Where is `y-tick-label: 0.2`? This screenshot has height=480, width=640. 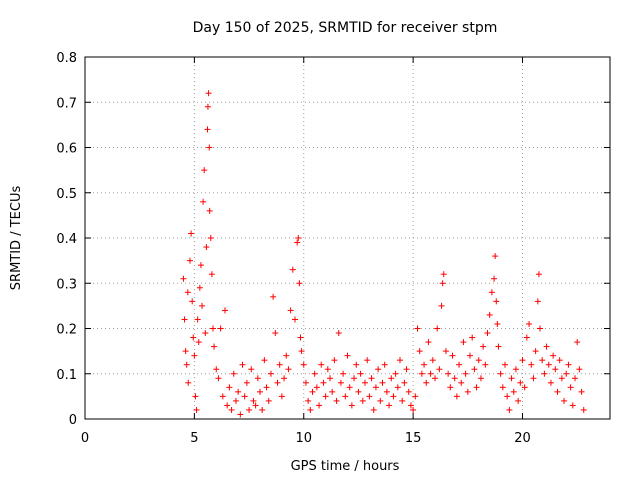
y-tick-label: 0.2 is located at coordinates (66, 330).